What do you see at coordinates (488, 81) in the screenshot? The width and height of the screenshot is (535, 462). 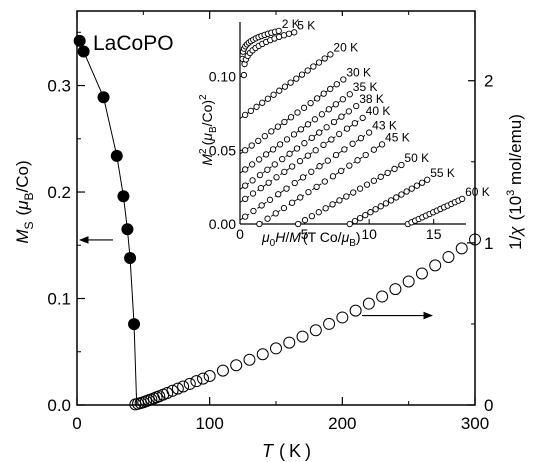 I see `y-right-tick-label: 2` at bounding box center [488, 81].